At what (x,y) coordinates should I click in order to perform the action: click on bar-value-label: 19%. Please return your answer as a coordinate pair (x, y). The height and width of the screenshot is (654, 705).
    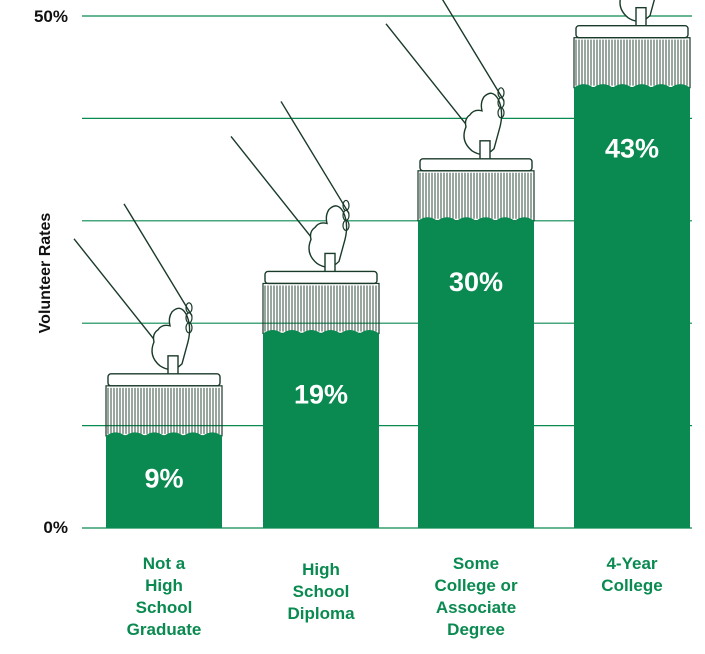
    Looking at the image, I should click on (321, 394).